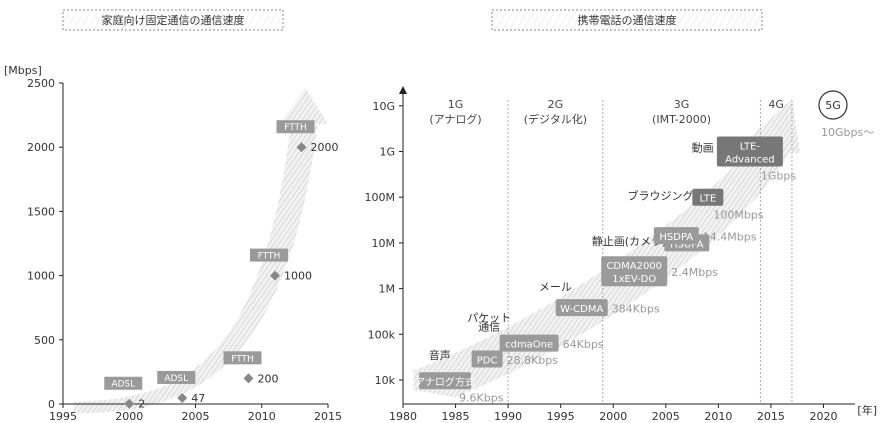 Image resolution: width=882 pixels, height=423 pixels. I want to click on tech-label-text: PDC, so click(487, 361).